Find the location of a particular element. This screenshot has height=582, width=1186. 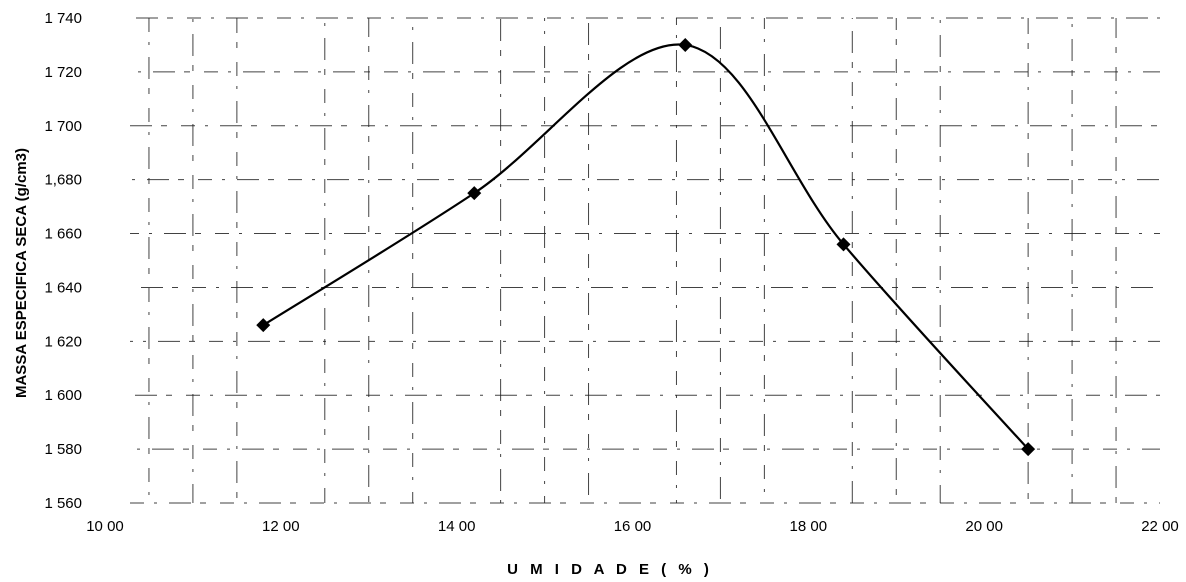

y-tick-label-3: 1 620 is located at coordinates (63, 341).